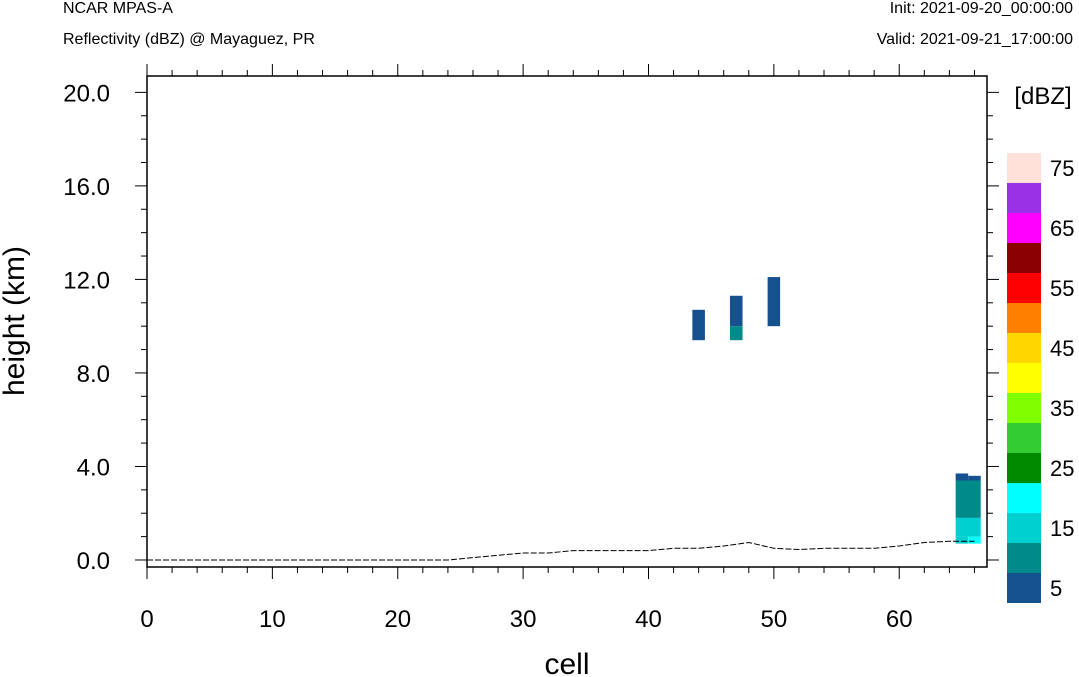 The image size is (1079, 677). What do you see at coordinates (1062, 288) in the screenshot?
I see `colorbar-label: 55` at bounding box center [1062, 288].